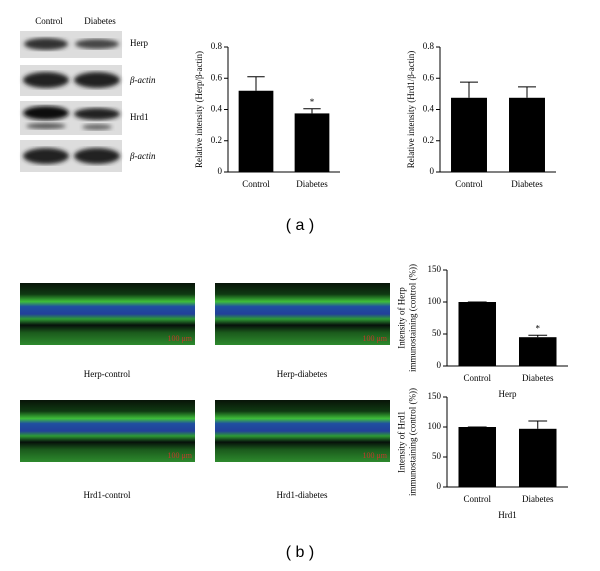 This screenshot has width=600, height=571. What do you see at coordinates (49, 21) in the screenshot?
I see `blot-column: Control` at bounding box center [49, 21].